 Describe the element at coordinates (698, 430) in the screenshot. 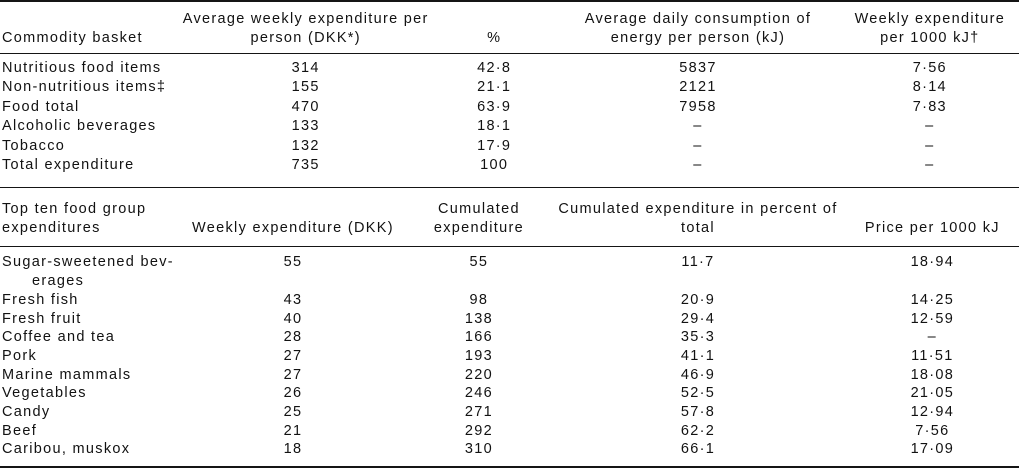

I see `value-cell: 62·2` at that location.